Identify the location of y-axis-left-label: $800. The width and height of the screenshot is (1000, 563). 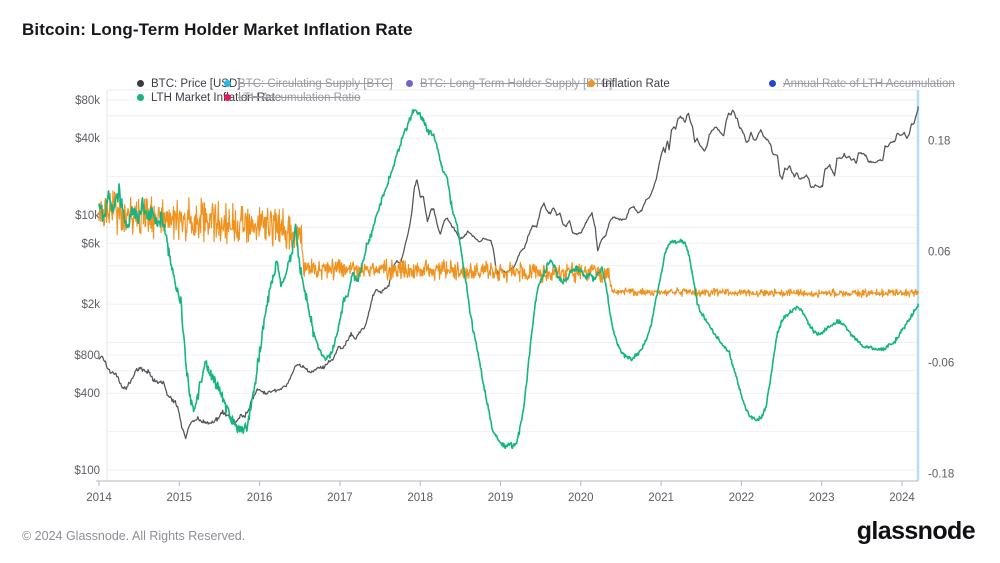
(87, 356).